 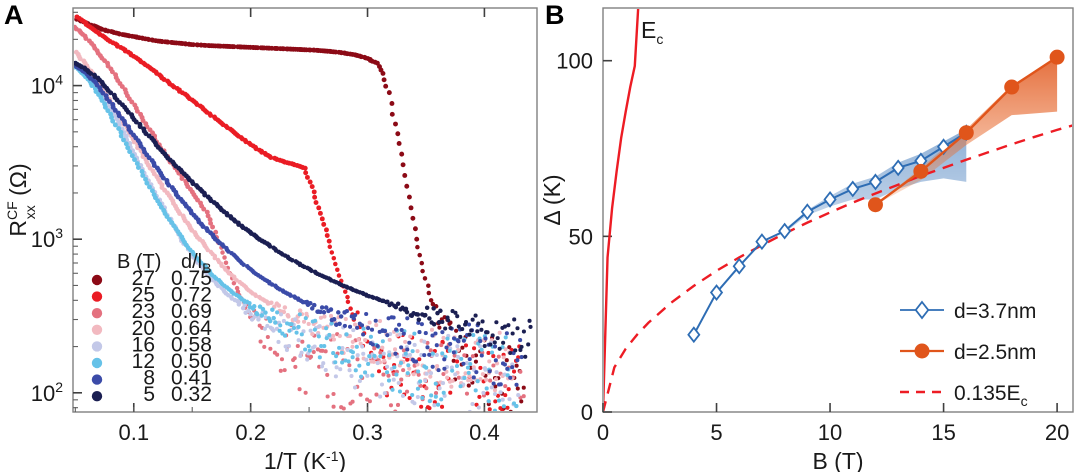 I want to click on panel-b-legend-circle-icon, so click(x=922, y=351).